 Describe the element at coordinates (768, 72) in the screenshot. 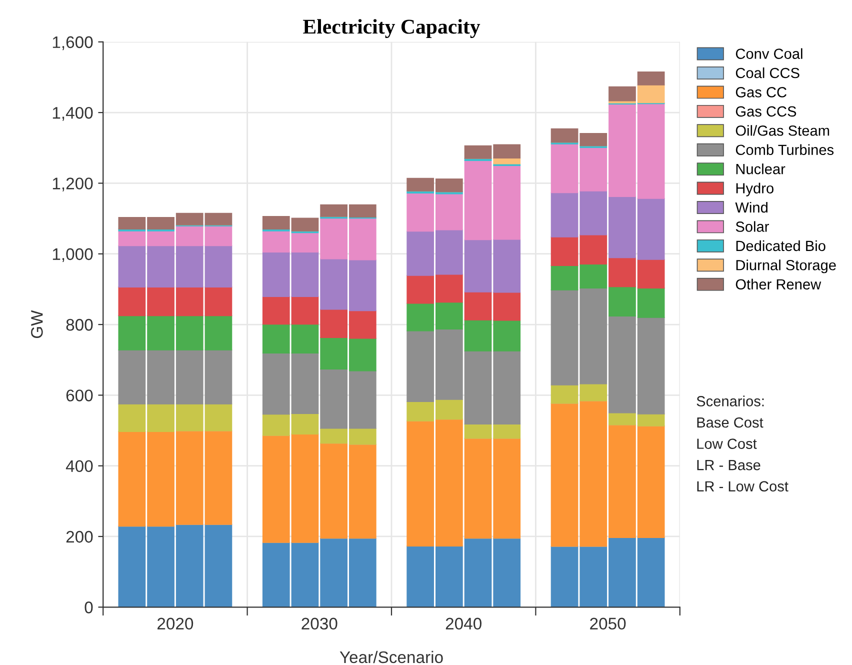

I see `legend-label: Coal CCS` at that location.